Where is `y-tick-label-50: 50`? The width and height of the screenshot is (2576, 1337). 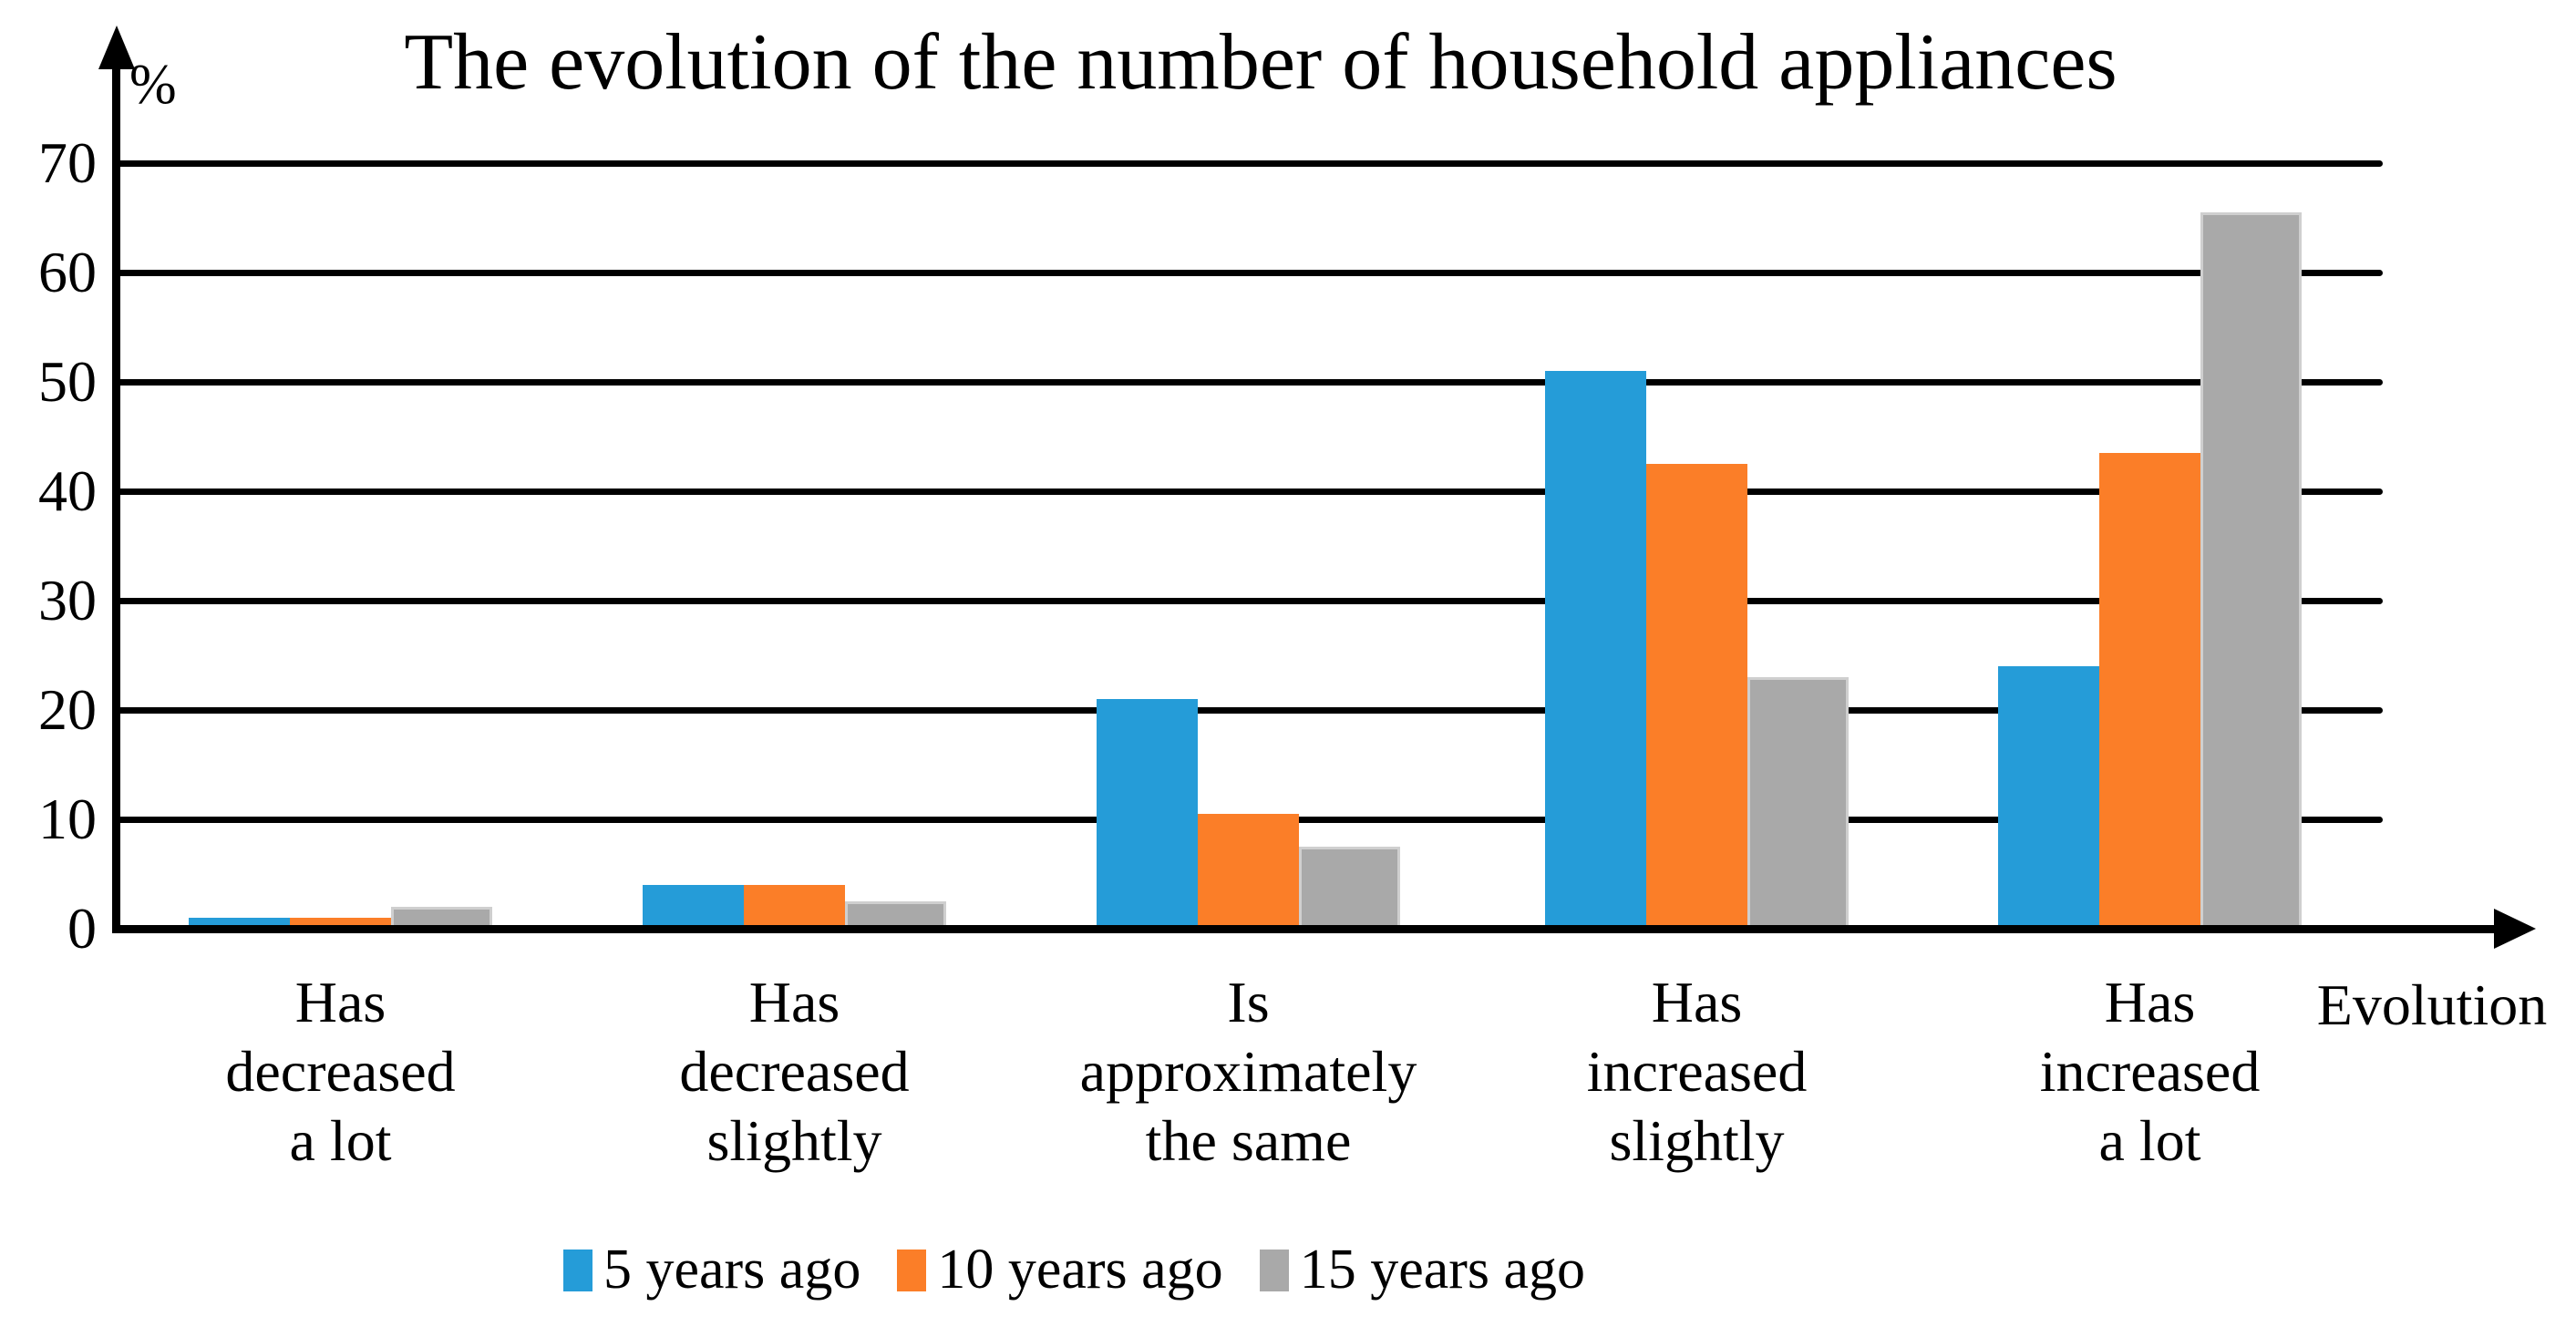
y-tick-label-50: 50 is located at coordinates (67, 381).